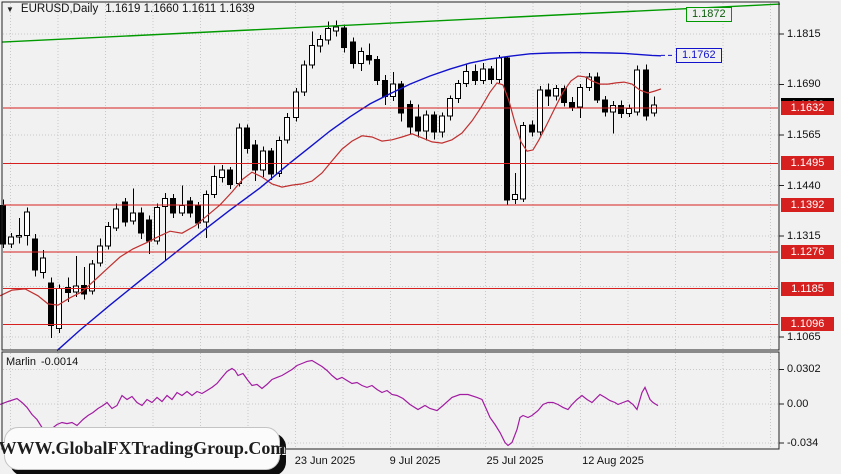  I want to click on marlin-line, so click(329, 403).